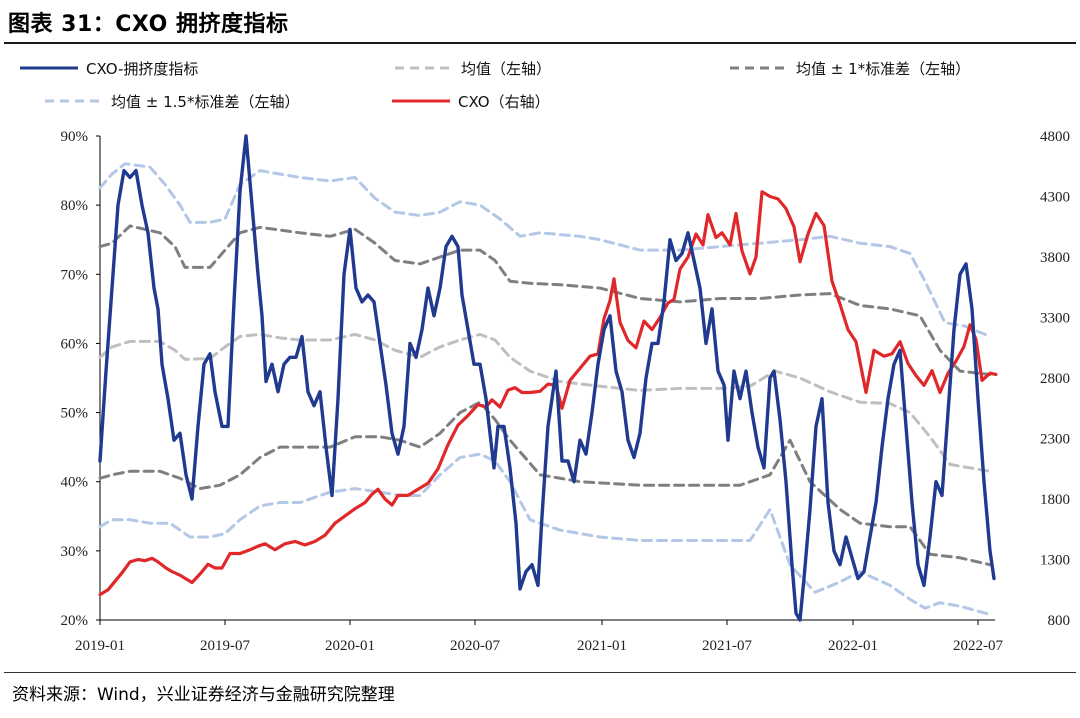 This screenshot has height=718, width=1080. What do you see at coordinates (75, 414) in the screenshot?
I see `y-left-tick-label: 50%` at bounding box center [75, 414].